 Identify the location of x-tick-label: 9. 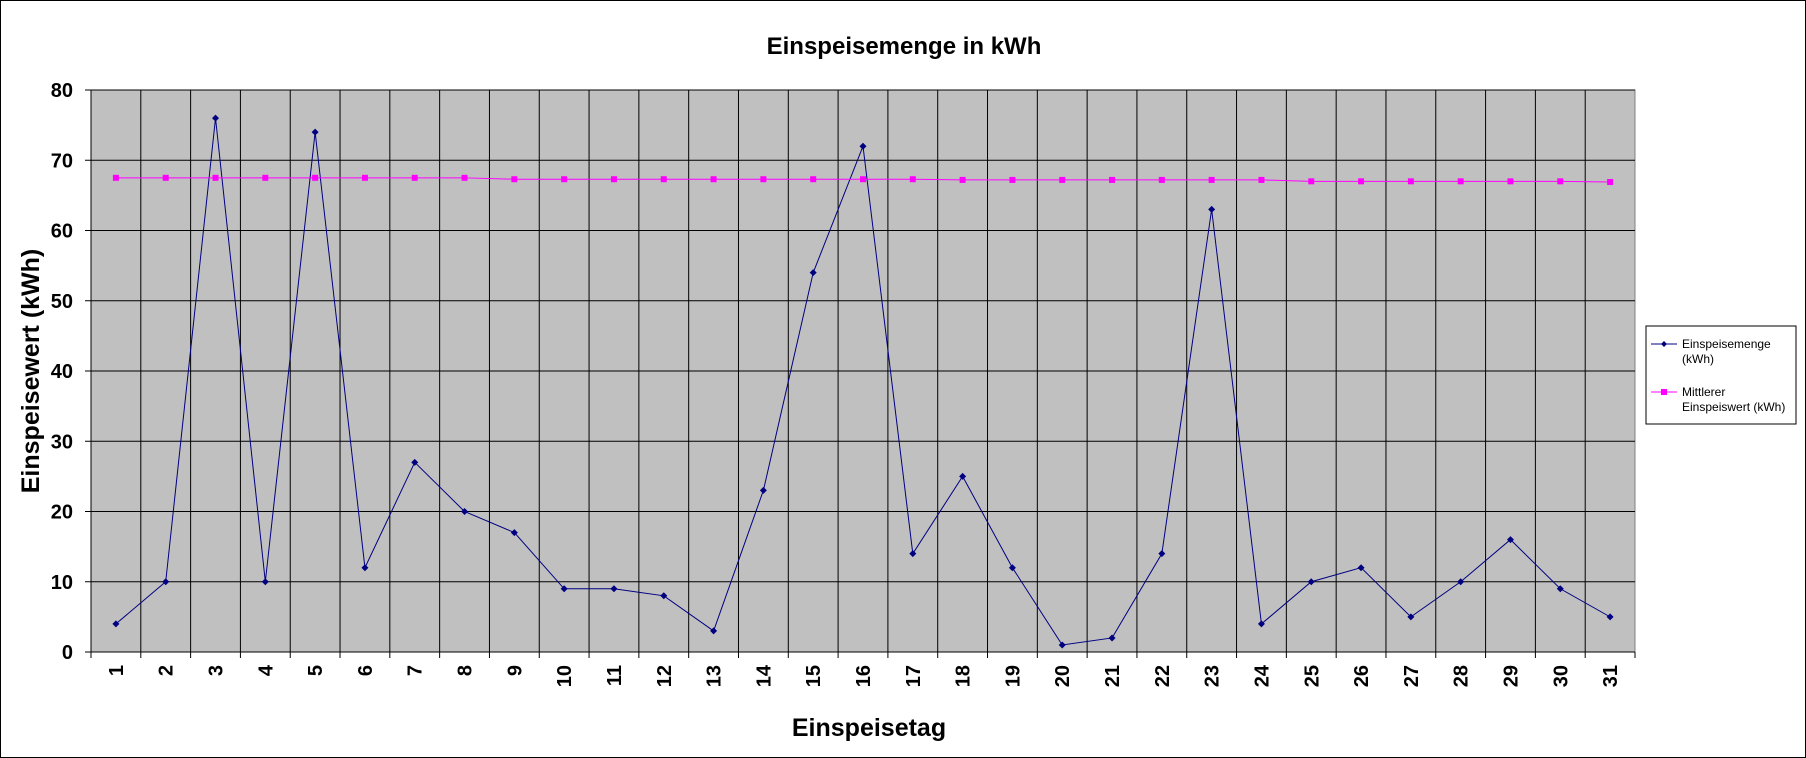
(515, 670).